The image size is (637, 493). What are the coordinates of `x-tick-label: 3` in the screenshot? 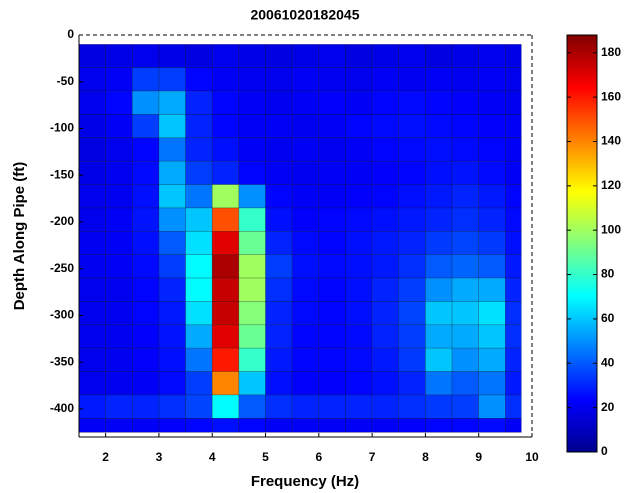 It's located at (159, 457).